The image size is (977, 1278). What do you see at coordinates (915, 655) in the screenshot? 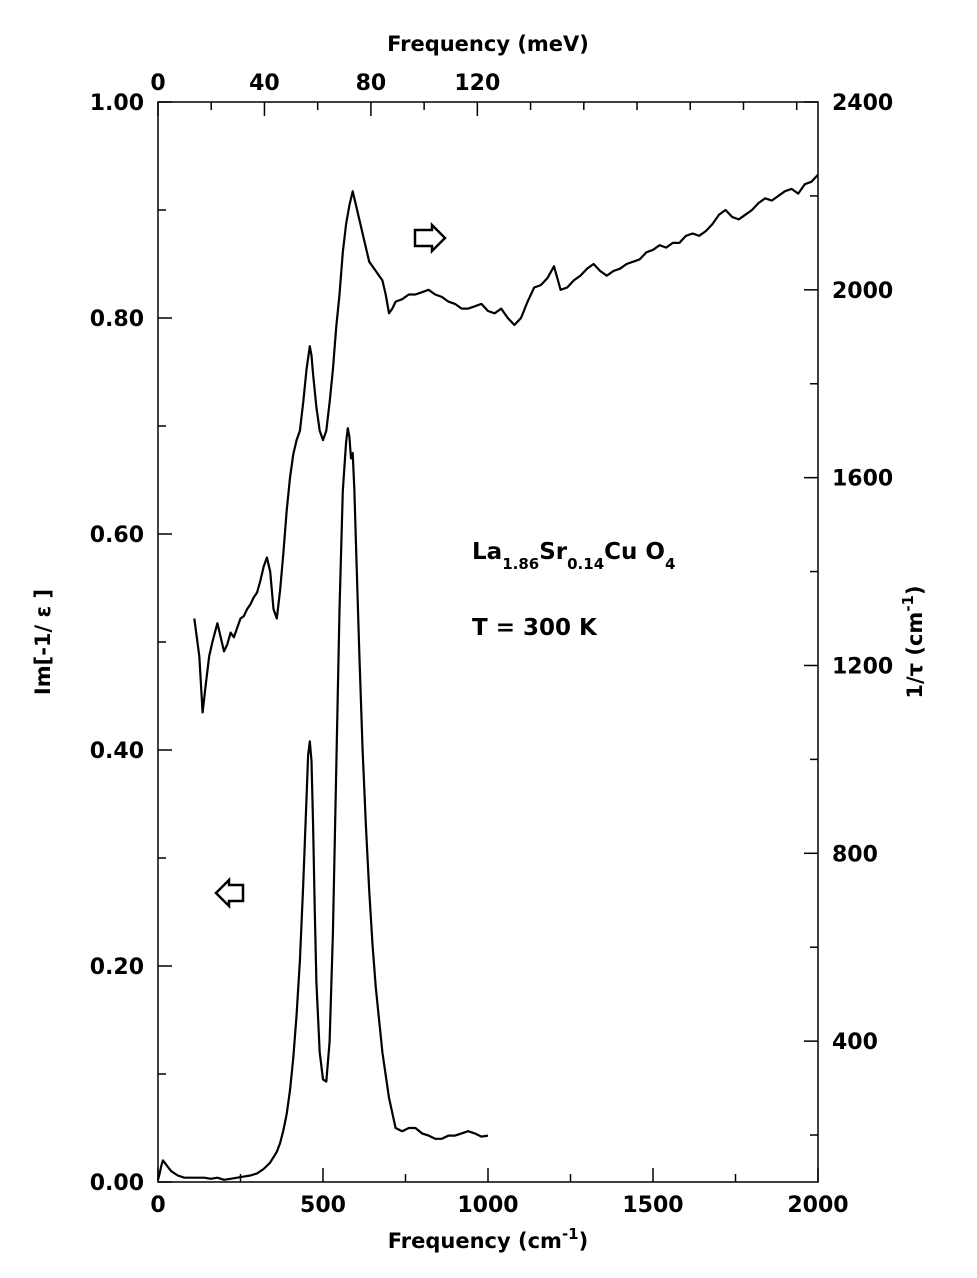
I see `right-axis-title-main: 1/τ (cm` at bounding box center [915, 655].